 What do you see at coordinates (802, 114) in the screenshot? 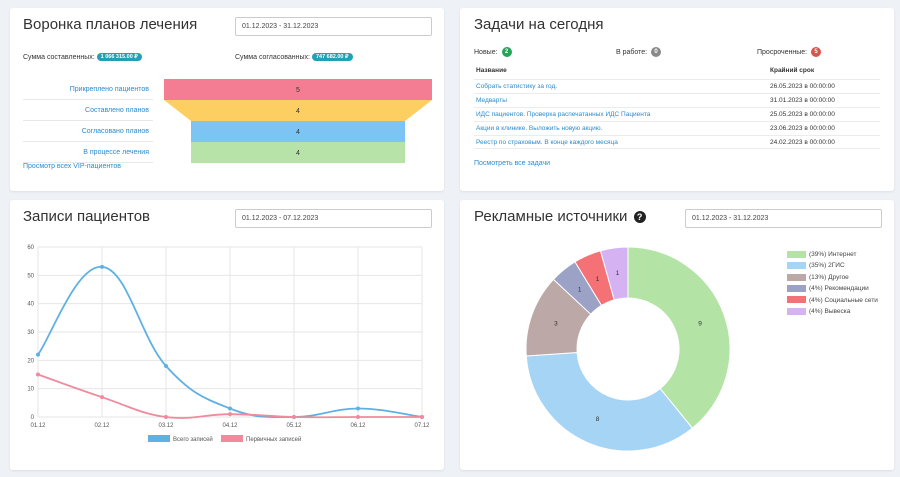
I see `task-deadline: 25.05.2023 в 00:00:00` at bounding box center [802, 114].